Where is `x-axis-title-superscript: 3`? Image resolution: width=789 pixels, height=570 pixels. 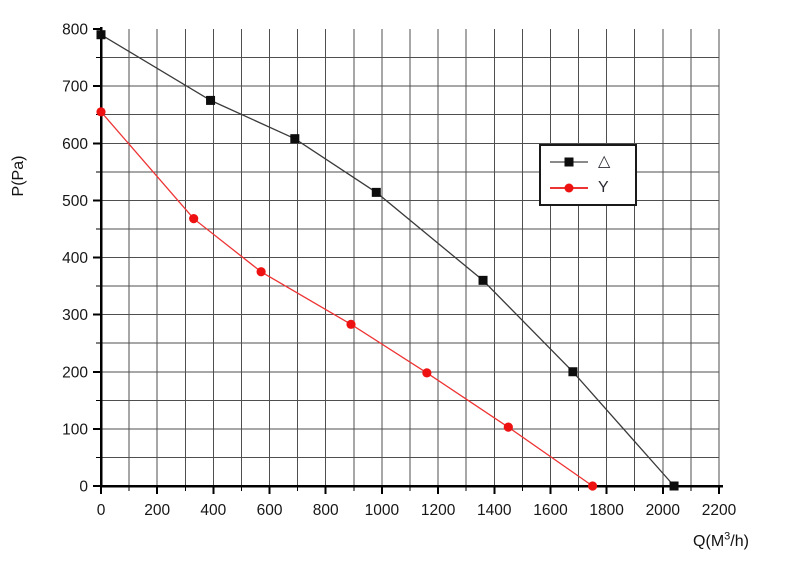
x-axis-title-superscript: 3 is located at coordinates (727, 536).